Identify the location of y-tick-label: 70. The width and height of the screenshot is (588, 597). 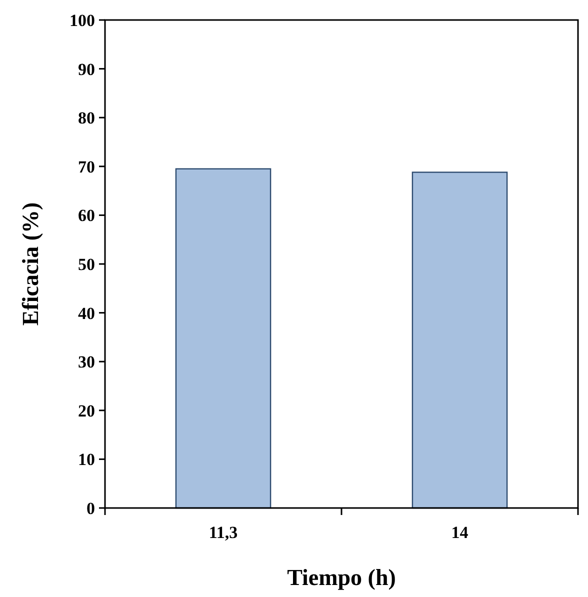
(86, 166).